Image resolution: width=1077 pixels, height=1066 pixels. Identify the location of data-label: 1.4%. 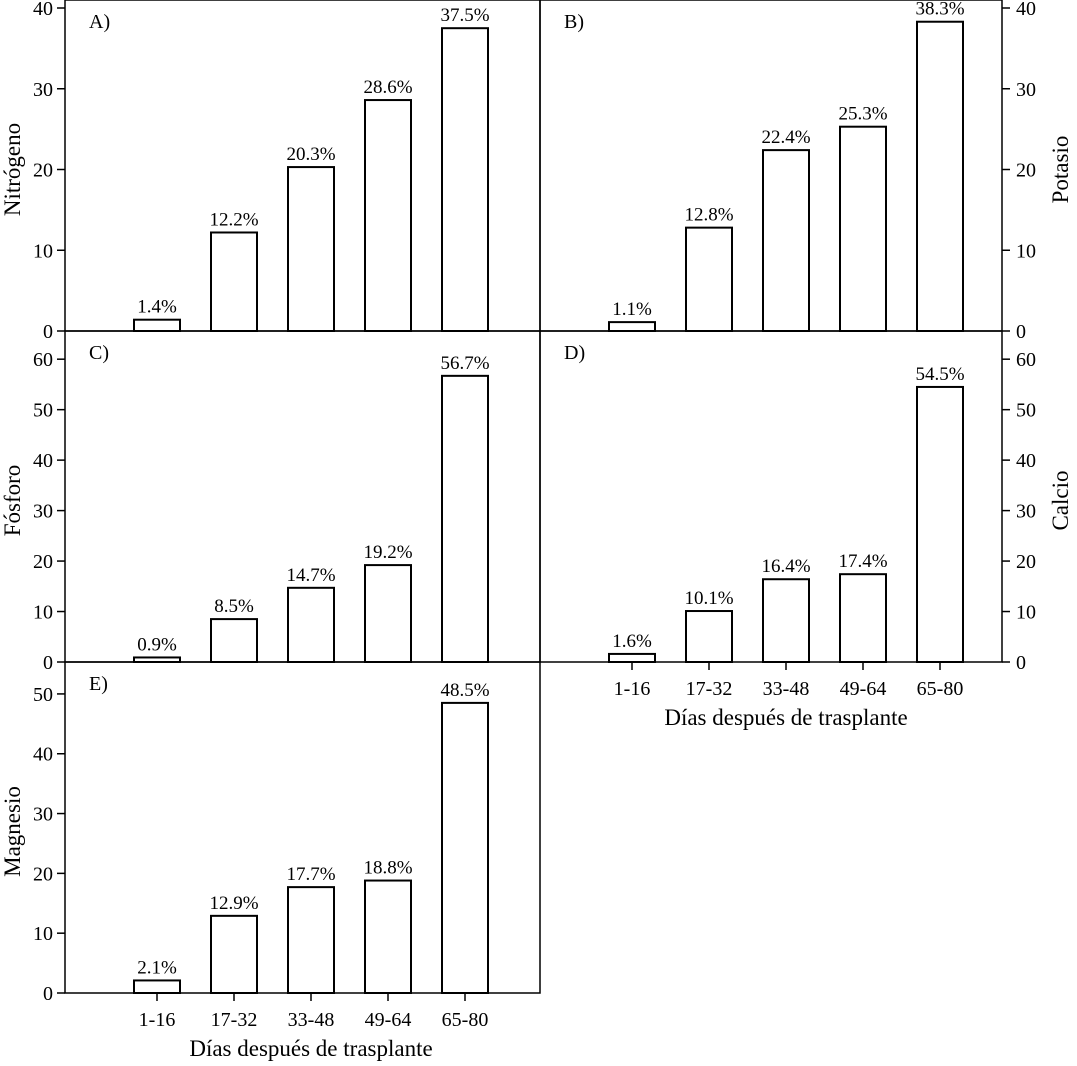
(157, 307).